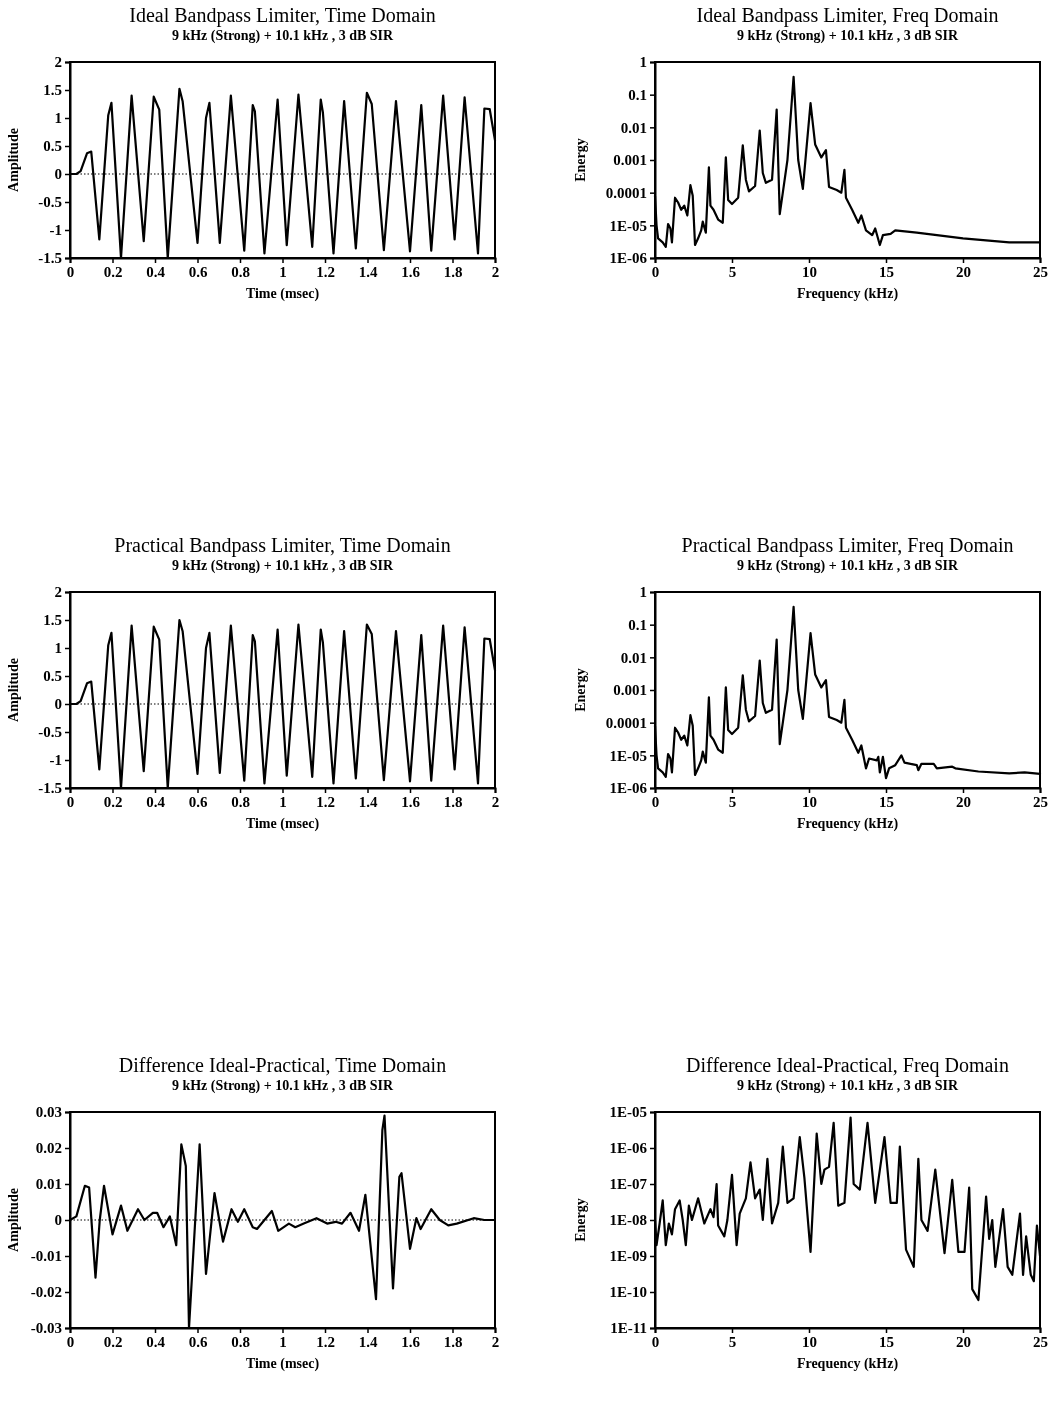  Describe the element at coordinates (113, 271) in the screenshot. I see `x-tick-label: 0.2` at that location.